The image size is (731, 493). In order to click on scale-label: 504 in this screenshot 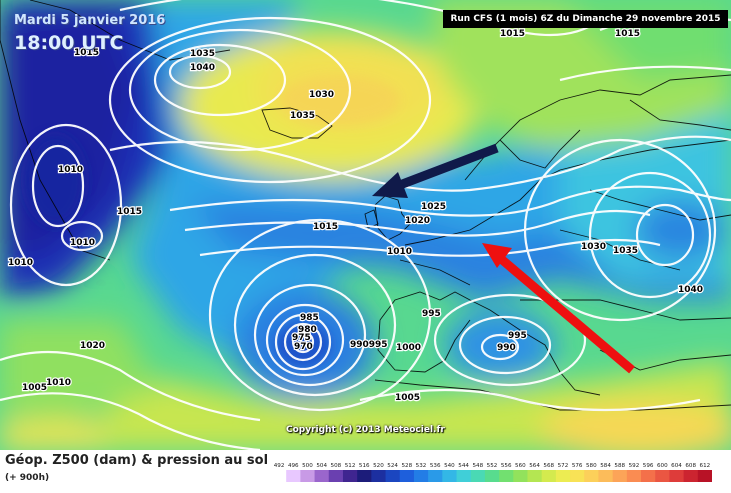, I will do `click(321, 466)`.